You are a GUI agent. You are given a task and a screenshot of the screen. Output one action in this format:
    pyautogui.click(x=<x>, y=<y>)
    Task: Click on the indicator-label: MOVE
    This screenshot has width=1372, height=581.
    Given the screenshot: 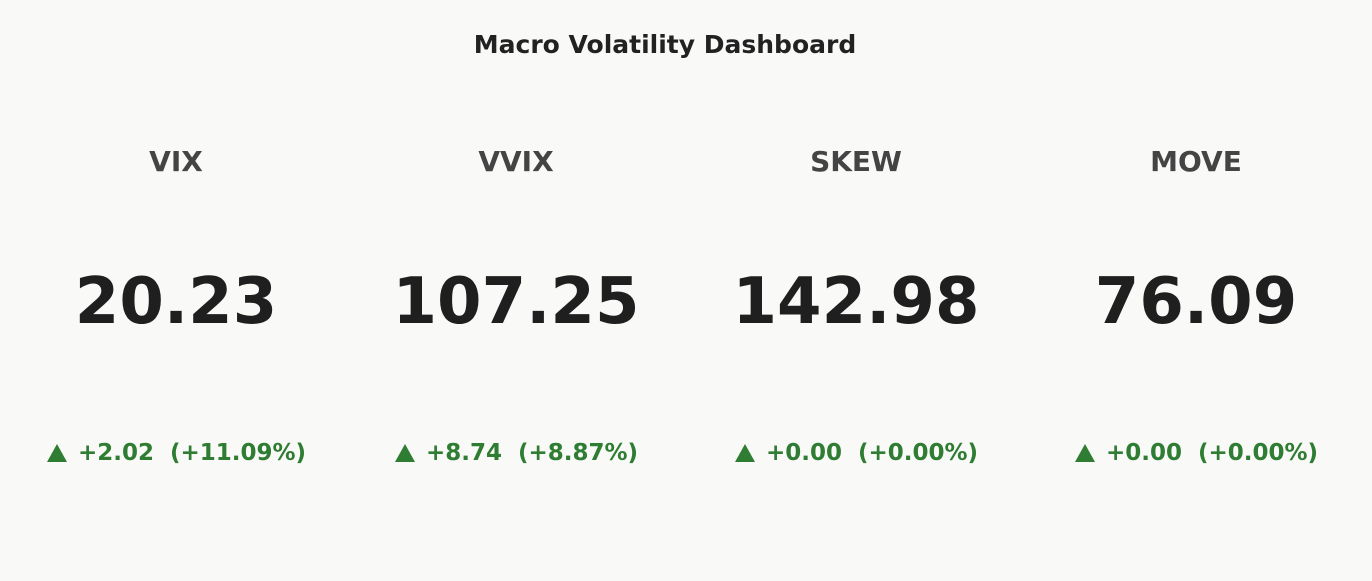 What is the action you would take?
    pyautogui.click(x=1196, y=161)
    